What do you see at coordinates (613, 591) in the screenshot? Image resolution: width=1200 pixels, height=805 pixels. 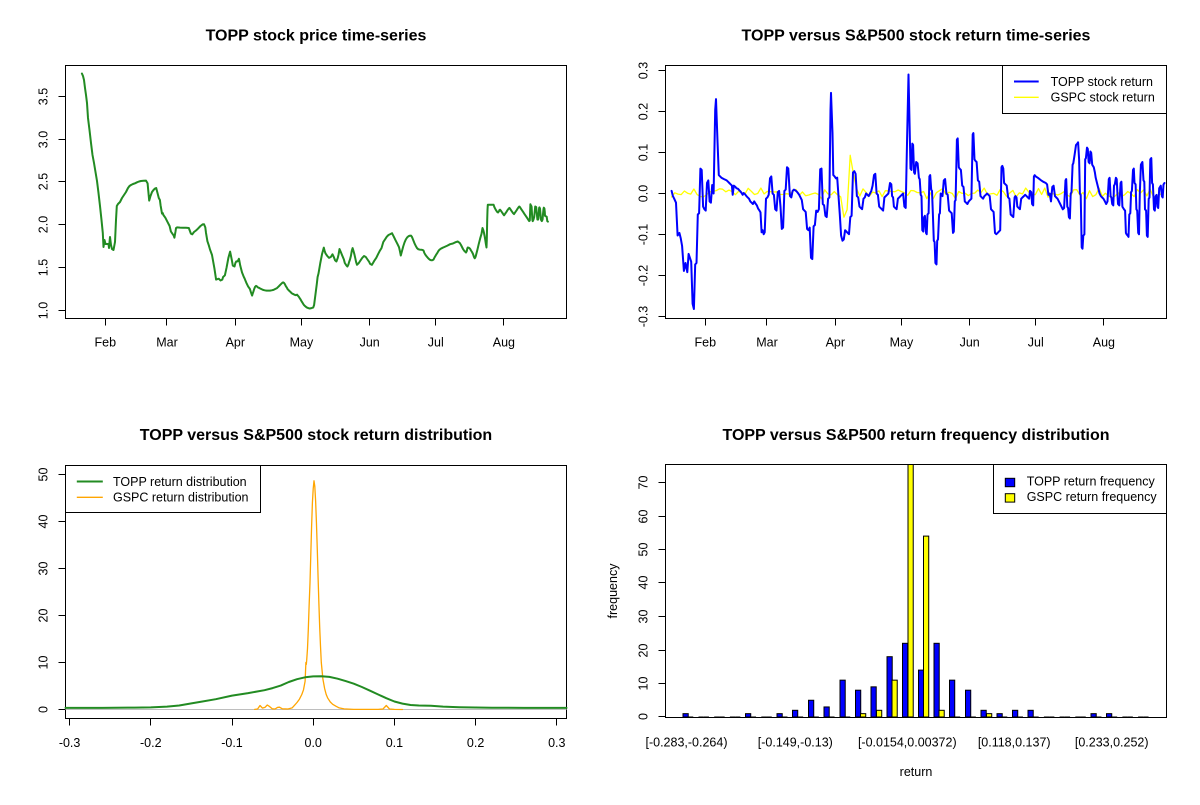 I see `svg-text: frequency` at bounding box center [613, 591].